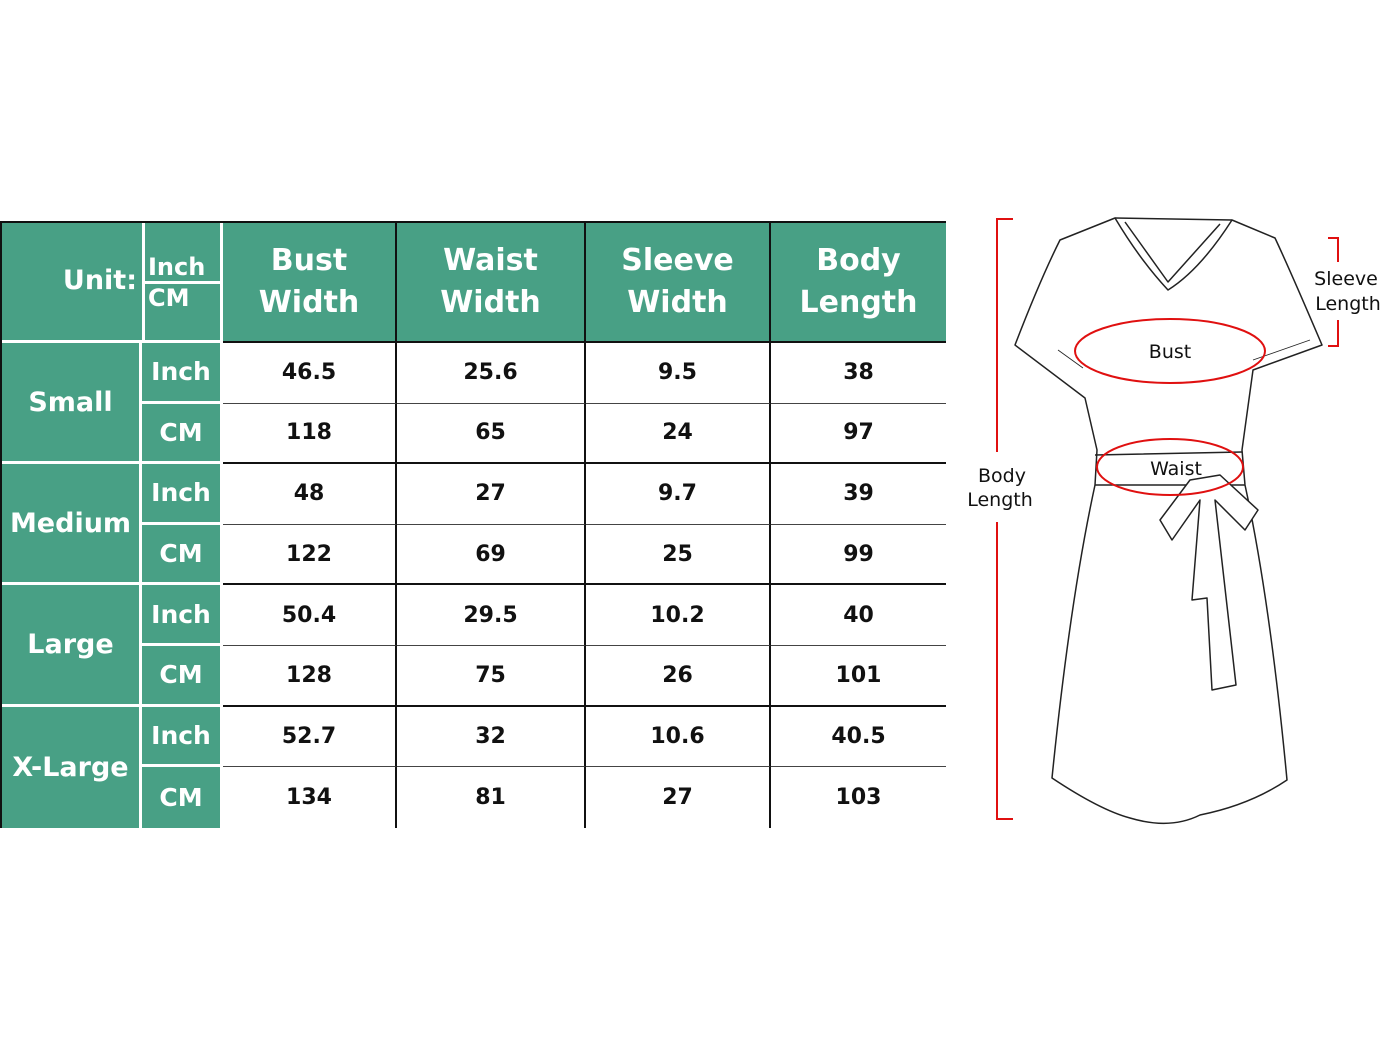 Image resolution: width=1400 pixels, height=1050 pixels. I want to click on body-length-label-2: Length, so click(1000, 500).